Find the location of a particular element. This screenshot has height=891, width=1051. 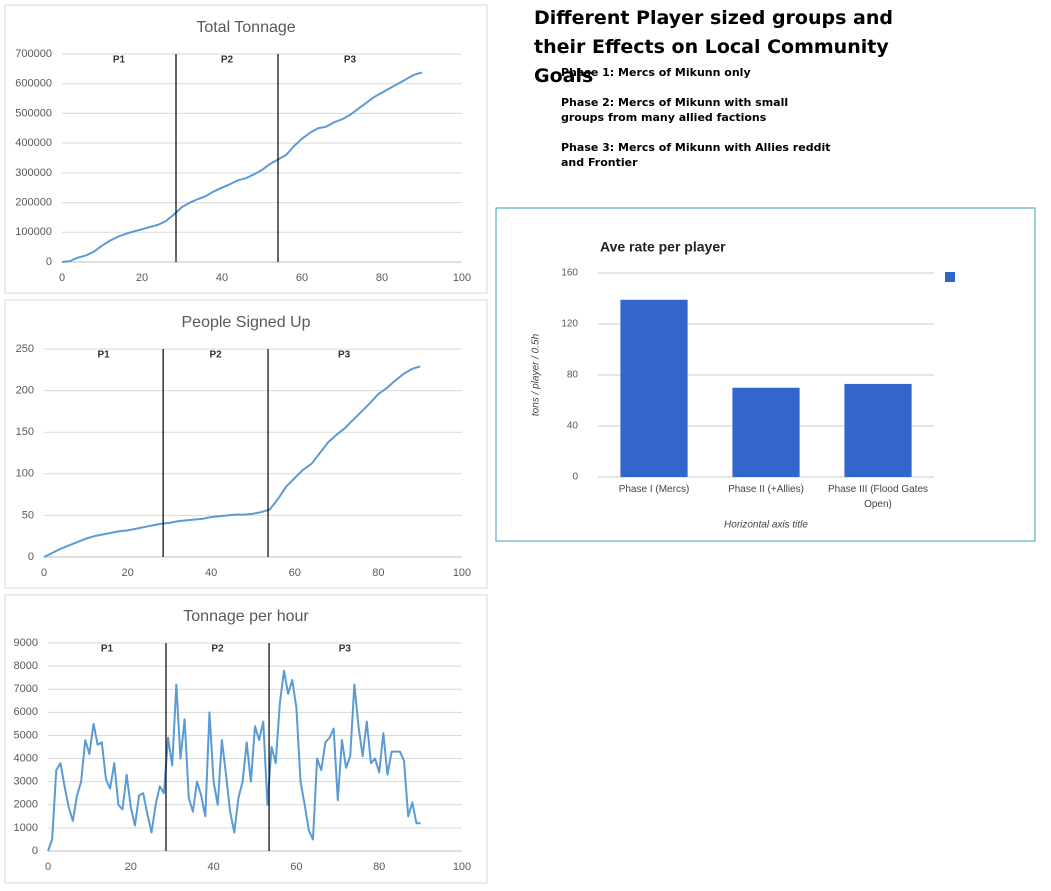

x-tick-label: Phase III (Flood Gates Open) is located at coordinates (878, 497).